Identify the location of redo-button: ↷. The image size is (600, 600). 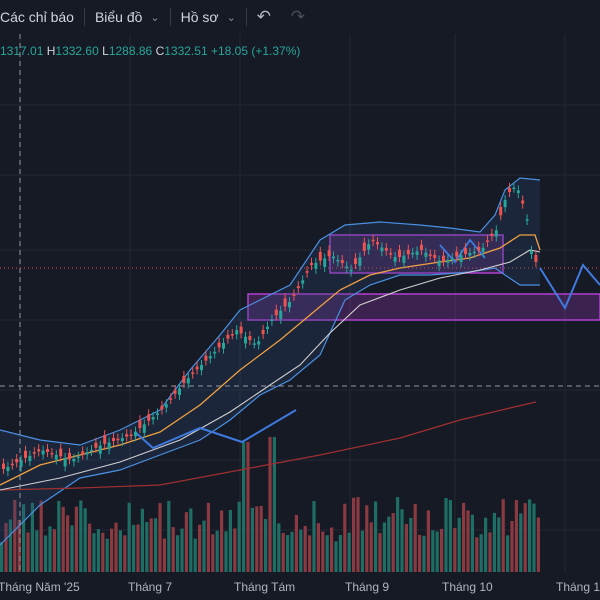
(298, 17).